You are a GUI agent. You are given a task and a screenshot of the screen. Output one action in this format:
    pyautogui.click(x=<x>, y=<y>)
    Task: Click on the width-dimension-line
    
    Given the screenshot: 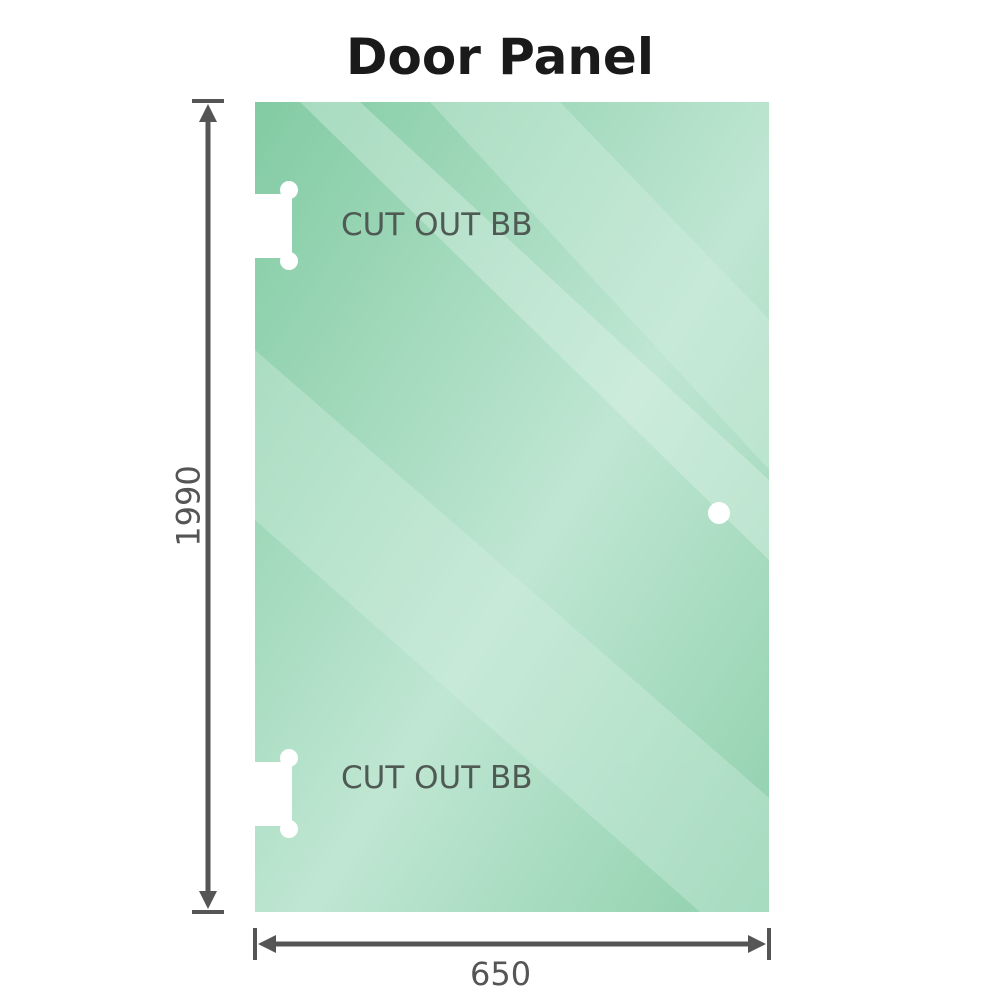 What is the action you would take?
    pyautogui.click(x=512, y=944)
    